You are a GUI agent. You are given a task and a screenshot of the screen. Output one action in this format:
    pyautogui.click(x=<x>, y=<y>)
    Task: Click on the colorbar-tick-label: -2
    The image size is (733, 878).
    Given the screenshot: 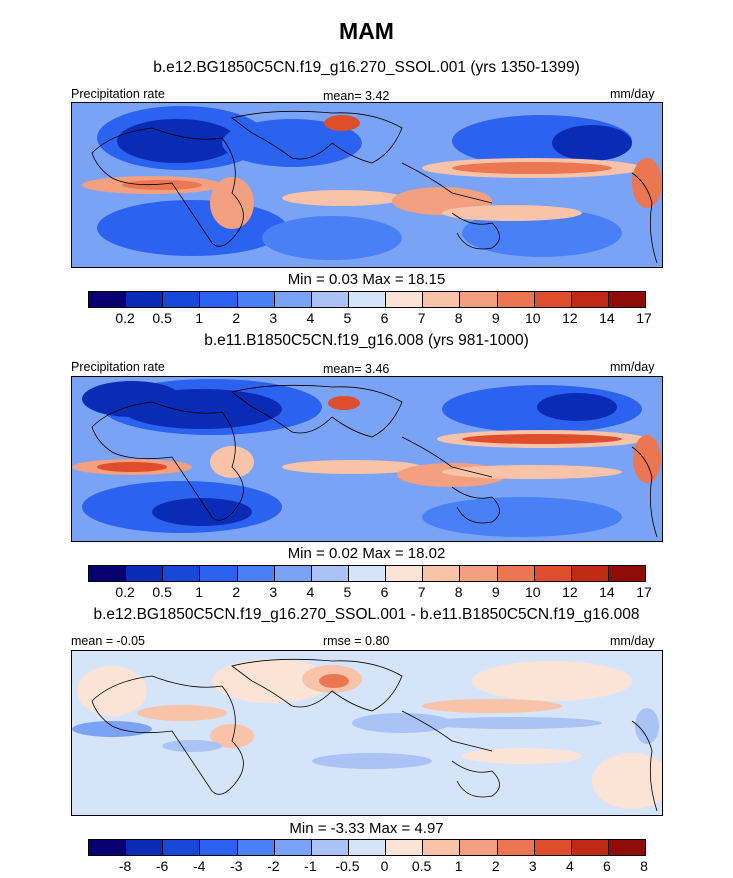 What is the action you would take?
    pyautogui.click(x=273, y=866)
    